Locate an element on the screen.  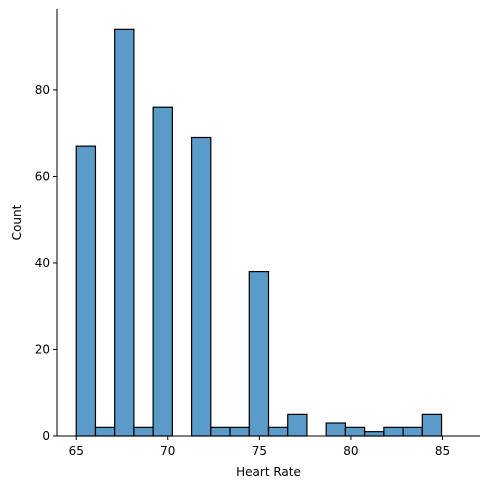
x-tick-label: 70 is located at coordinates (167, 451).